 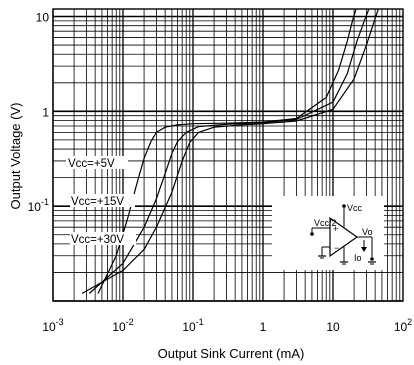 What do you see at coordinates (15, 156) in the screenshot?
I see `y-axis-label: Output Voltage (V)` at bounding box center [15, 156].